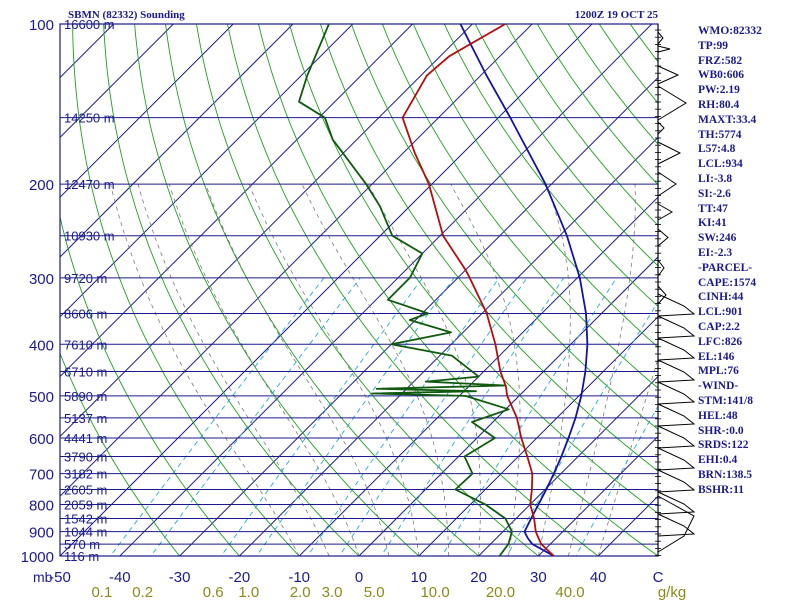 This screenshot has height=600, width=800. What do you see at coordinates (725, 474) in the screenshot?
I see `index-row: BRN:138.5` at bounding box center [725, 474].